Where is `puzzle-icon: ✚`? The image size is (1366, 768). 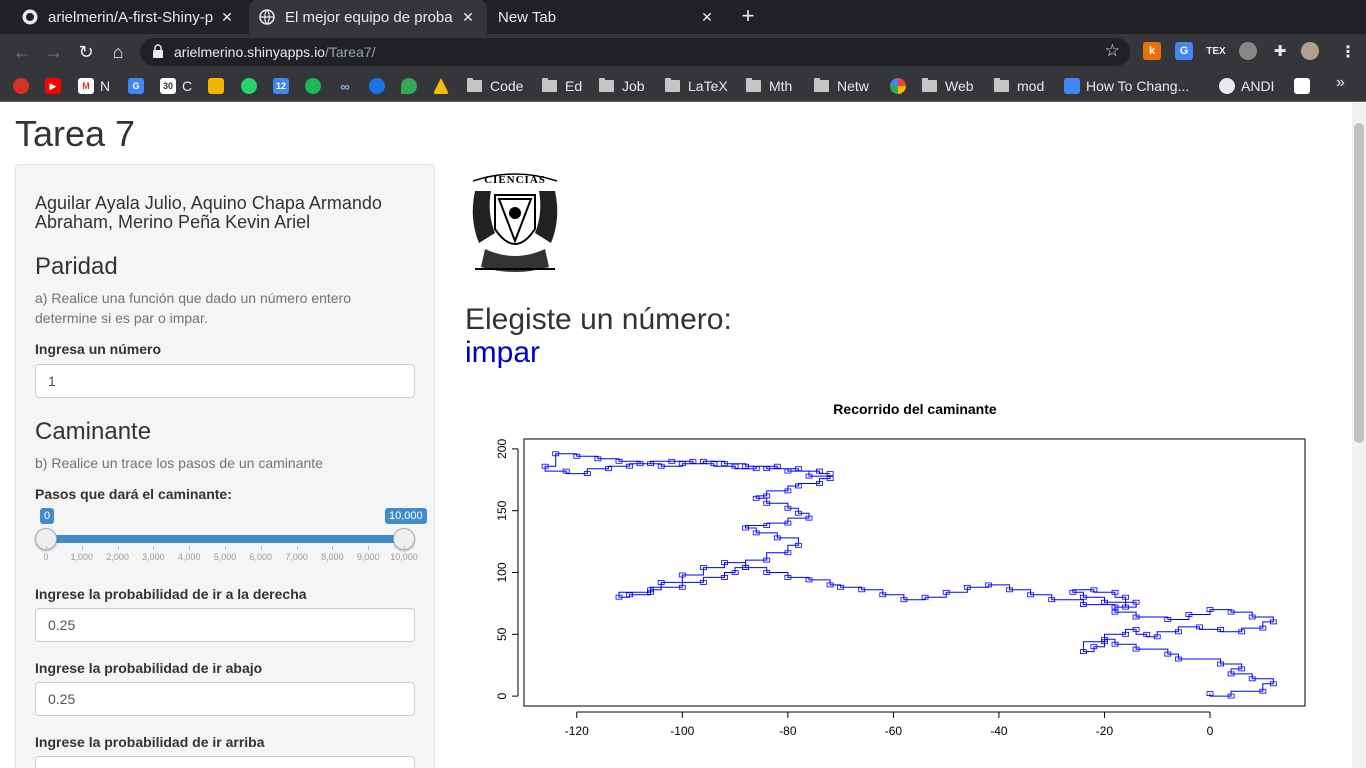
puzzle-icon: ✚ is located at coordinates (1280, 51).